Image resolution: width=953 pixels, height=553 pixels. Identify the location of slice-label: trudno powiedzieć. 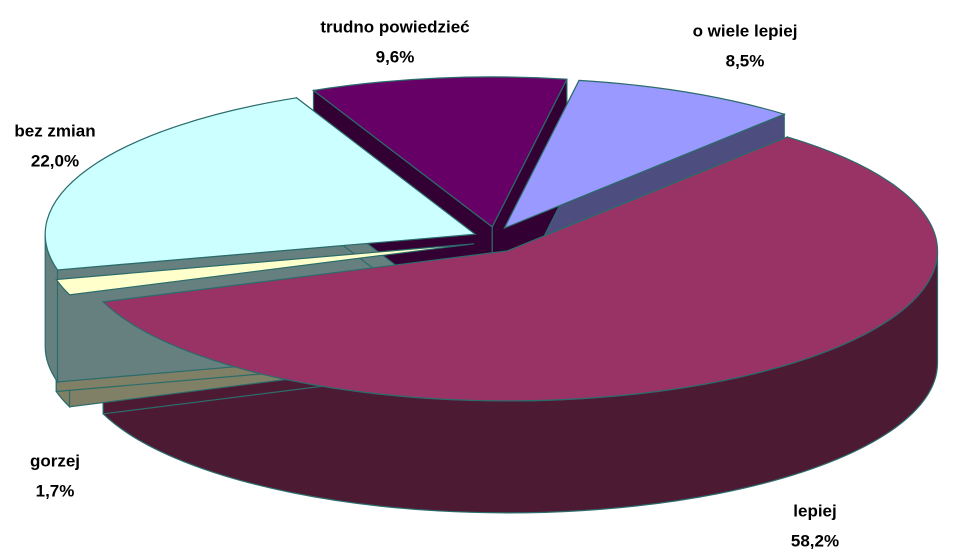
(394, 26).